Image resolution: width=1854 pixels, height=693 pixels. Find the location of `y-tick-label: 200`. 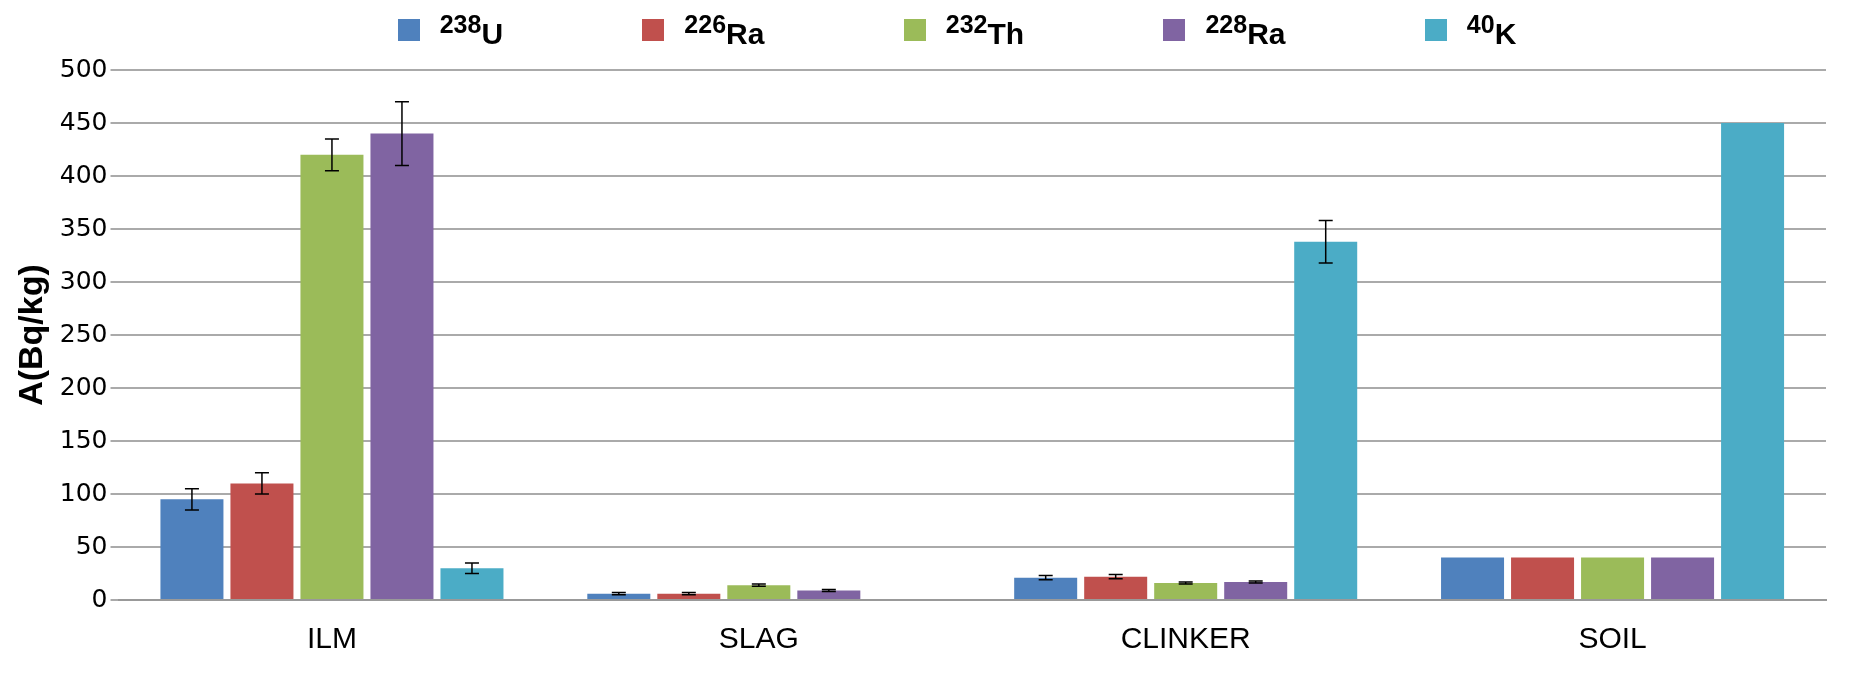

y-tick-label: 200 is located at coordinates (83, 386).